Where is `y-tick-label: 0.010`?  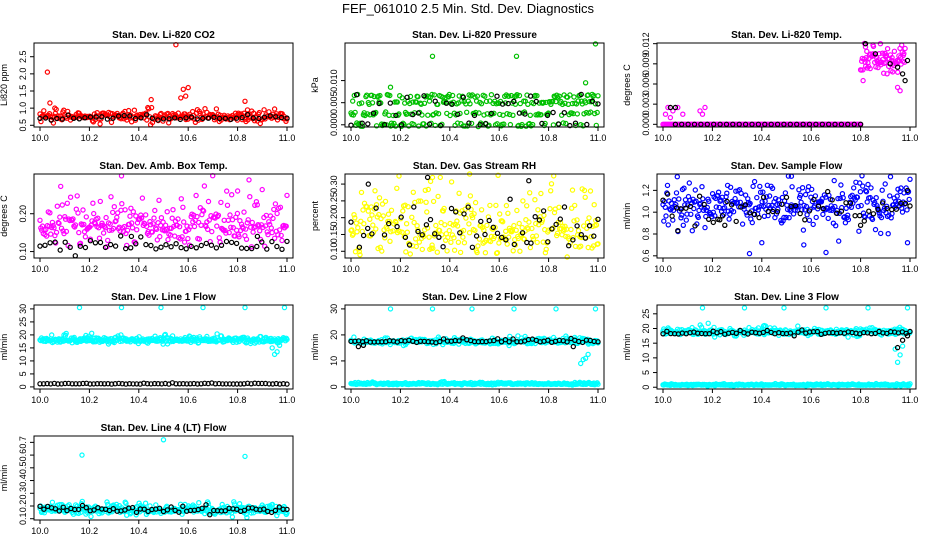
y-tick-label: 0.010 is located at coordinates (334, 80).